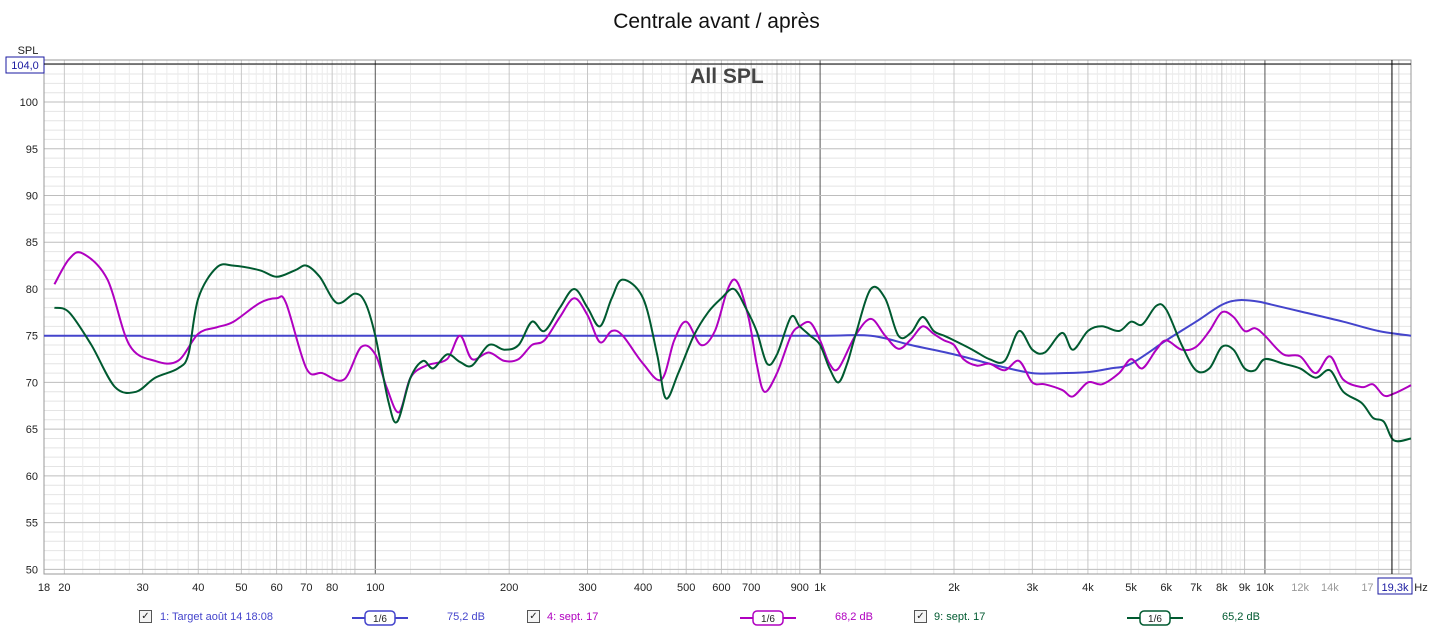 The width and height of the screenshot is (1433, 632). Describe the element at coordinates (32, 197) in the screenshot. I see `y-tick-label: 90` at that location.